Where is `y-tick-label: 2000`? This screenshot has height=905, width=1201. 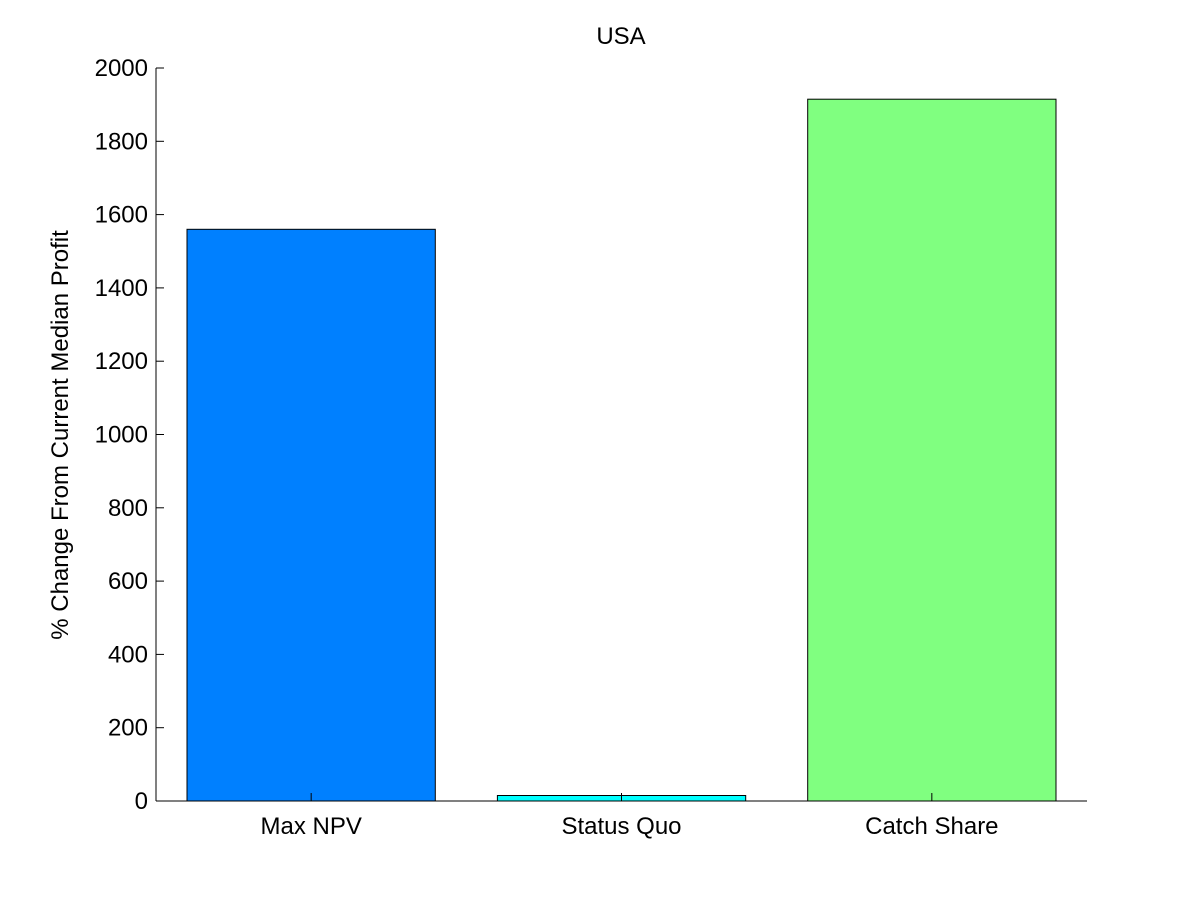 y-tick-label: 2000 is located at coordinates (121, 68).